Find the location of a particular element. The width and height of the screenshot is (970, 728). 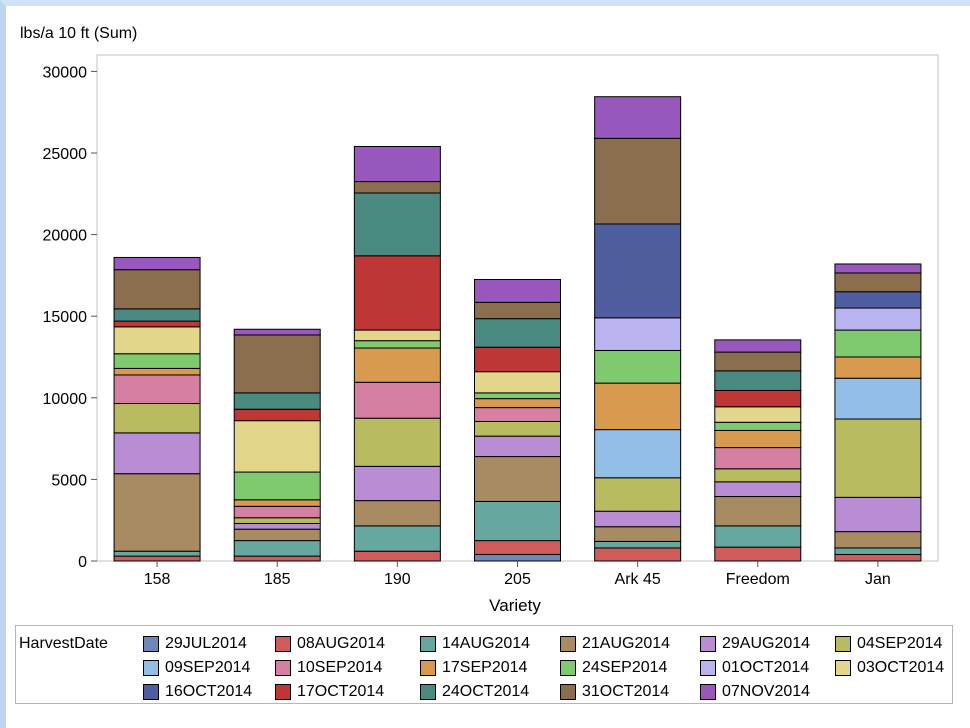

legend-label: 07NOV2014 is located at coordinates (766, 691).